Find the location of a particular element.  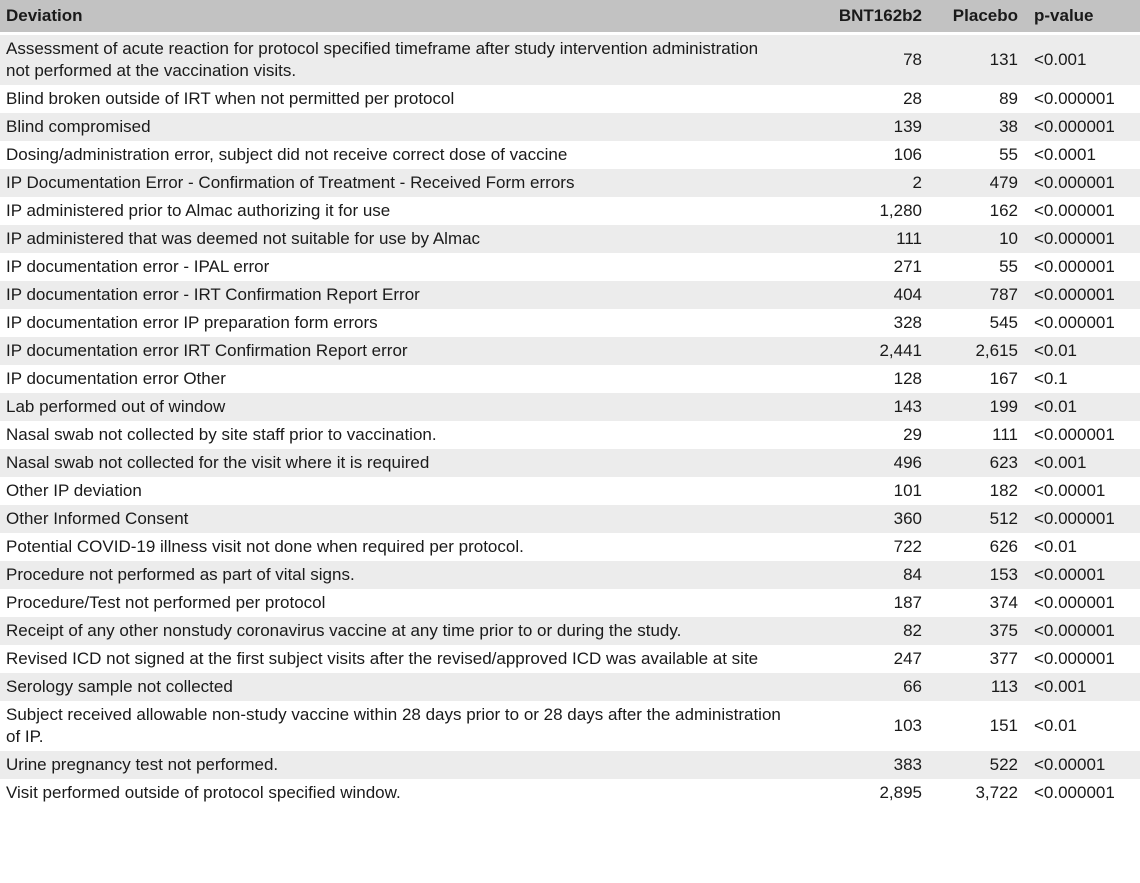

placebo-cell: 182 is located at coordinates (978, 491).